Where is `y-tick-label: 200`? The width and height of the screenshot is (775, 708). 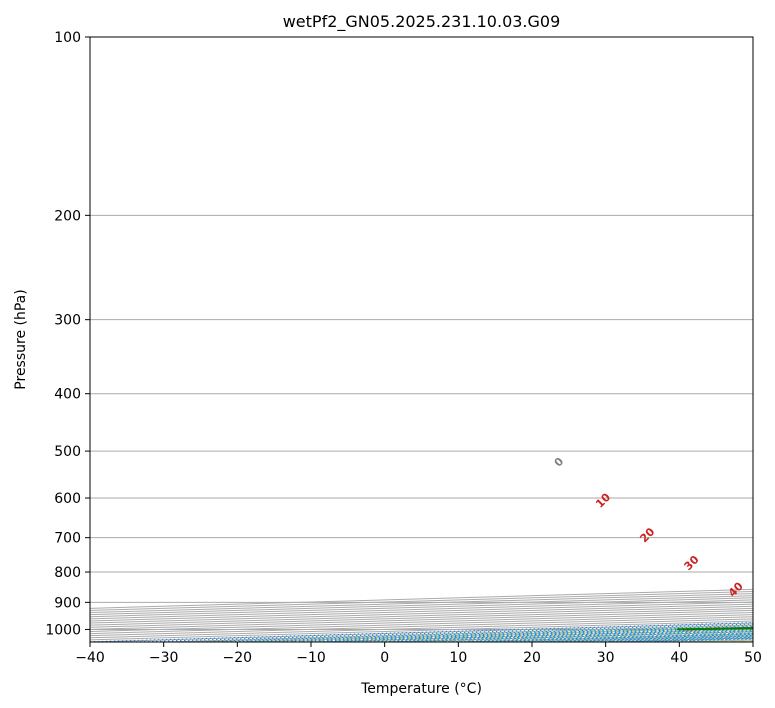 y-tick-label: 200 is located at coordinates (67, 216).